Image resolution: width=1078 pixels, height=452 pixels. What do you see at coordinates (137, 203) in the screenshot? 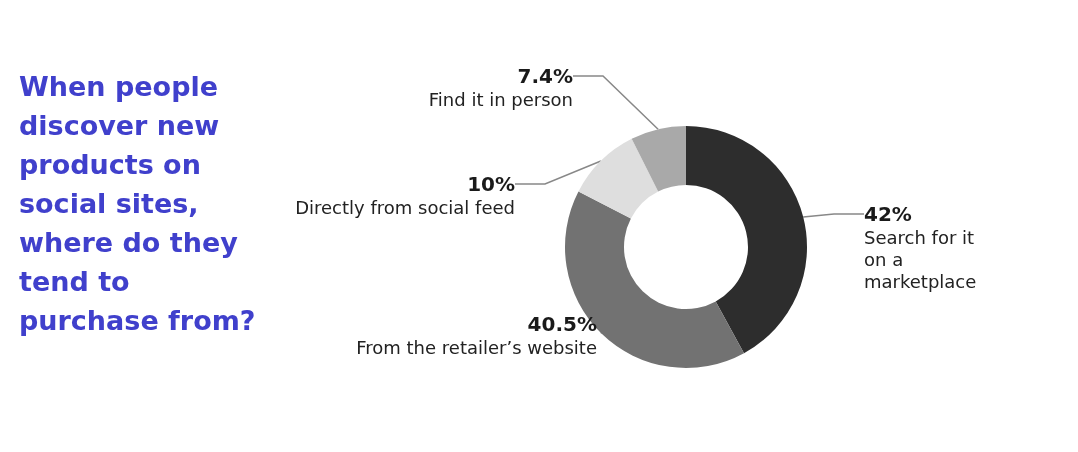
I see `text: When people discover new products on social sites, where do they tend to purchase from?` at bounding box center [137, 203].